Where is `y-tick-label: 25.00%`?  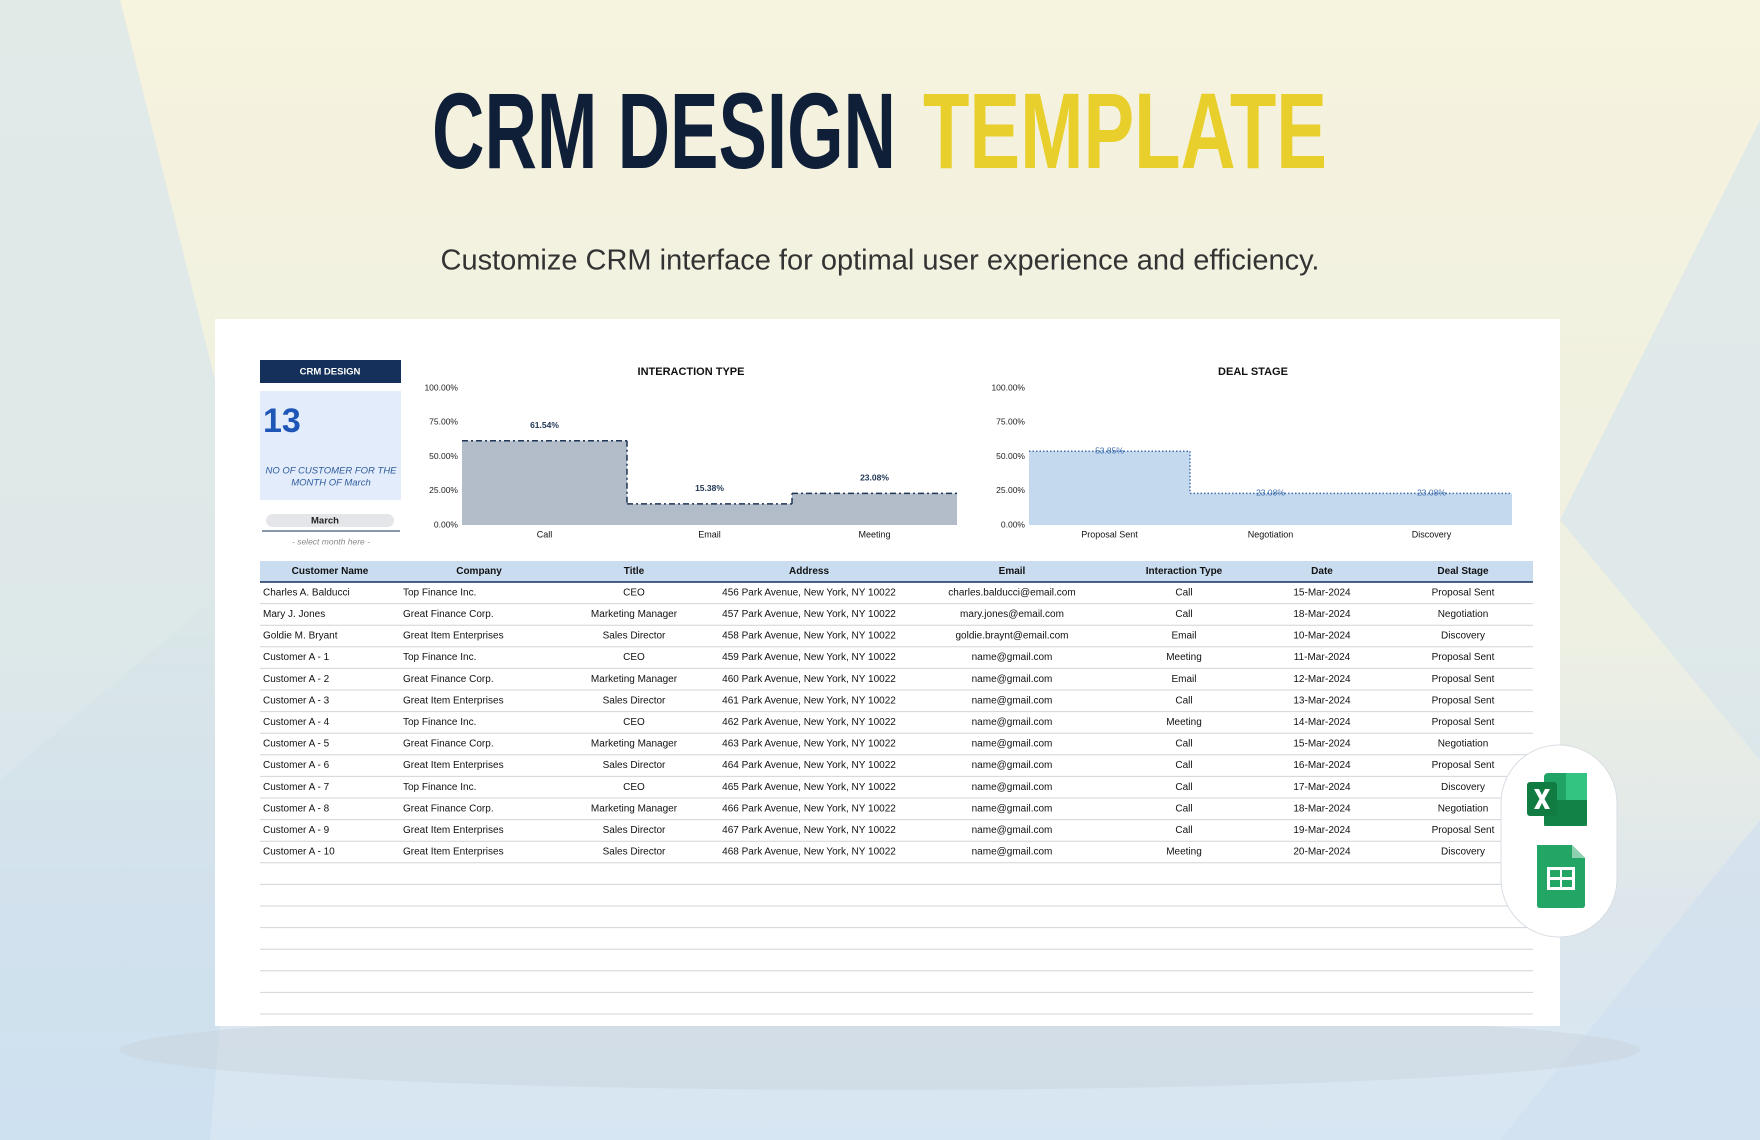 y-tick-label: 25.00% is located at coordinates (1010, 490).